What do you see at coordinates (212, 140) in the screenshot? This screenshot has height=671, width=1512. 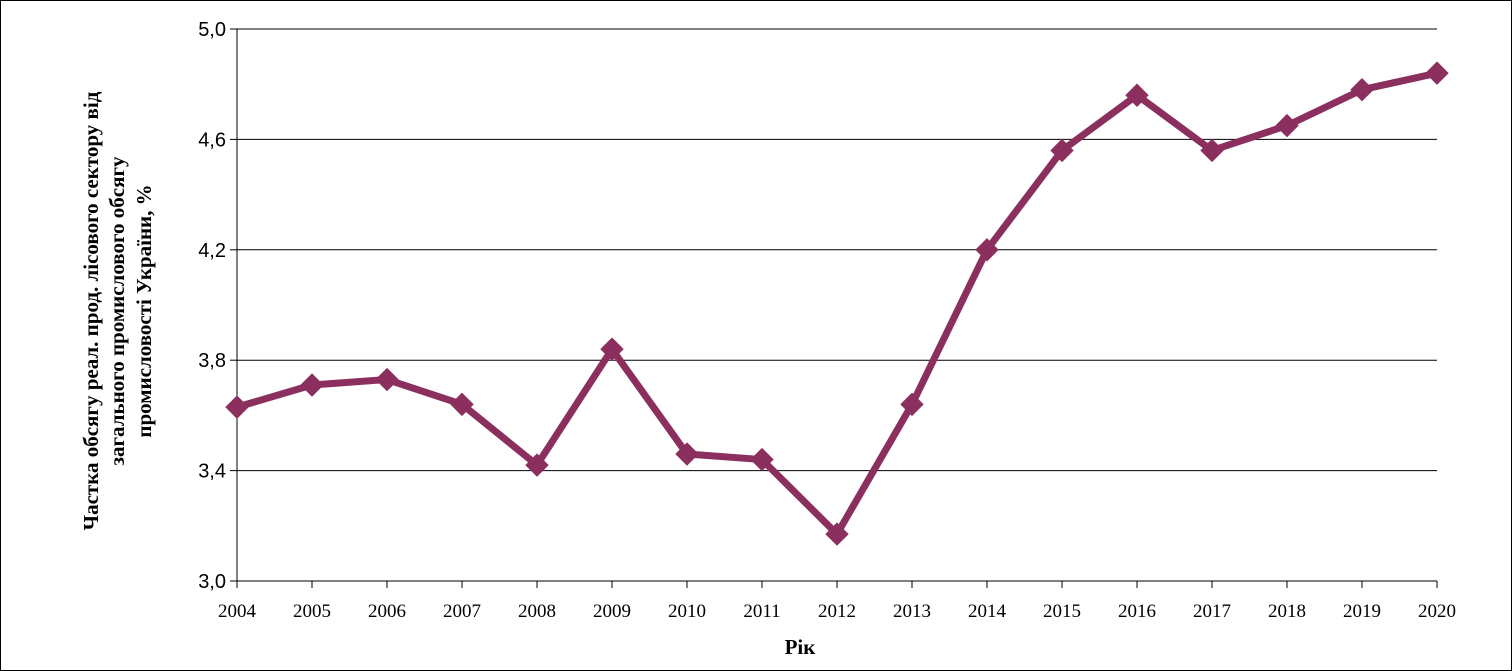 I see `y-tick-label: 4,6` at bounding box center [212, 140].